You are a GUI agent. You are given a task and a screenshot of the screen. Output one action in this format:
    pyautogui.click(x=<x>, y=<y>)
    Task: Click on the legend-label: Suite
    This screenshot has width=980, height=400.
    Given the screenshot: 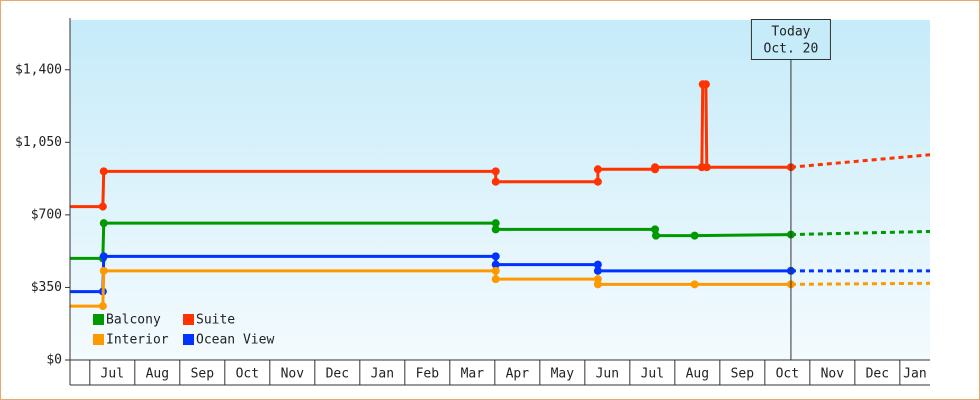 What is the action you would take?
    pyautogui.click(x=215, y=320)
    